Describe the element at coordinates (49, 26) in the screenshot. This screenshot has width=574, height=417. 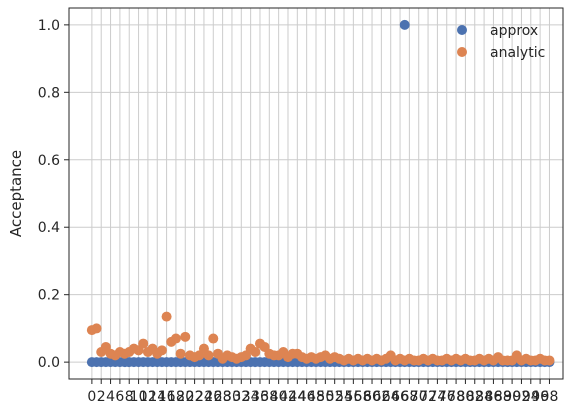
I see `y-tick-label: 1.0` at that location.